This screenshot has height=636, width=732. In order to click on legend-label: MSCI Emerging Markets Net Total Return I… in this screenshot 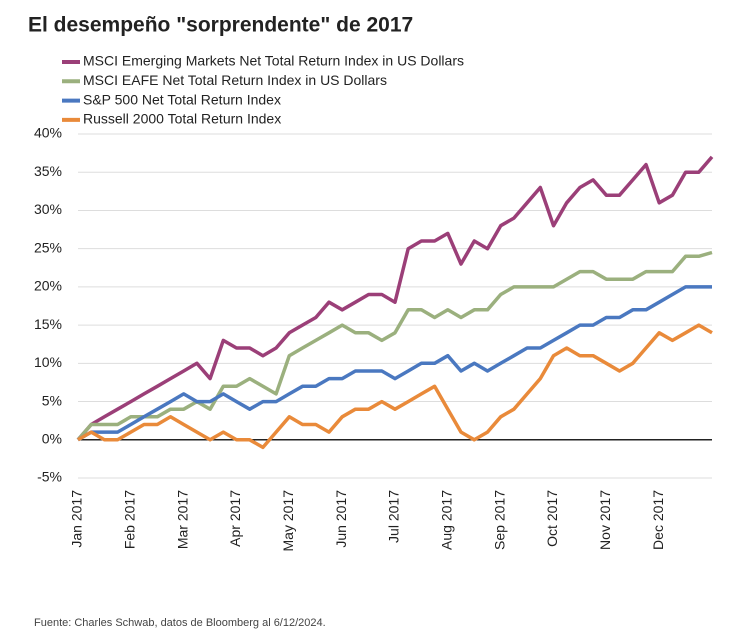, I will do `click(273, 61)`.